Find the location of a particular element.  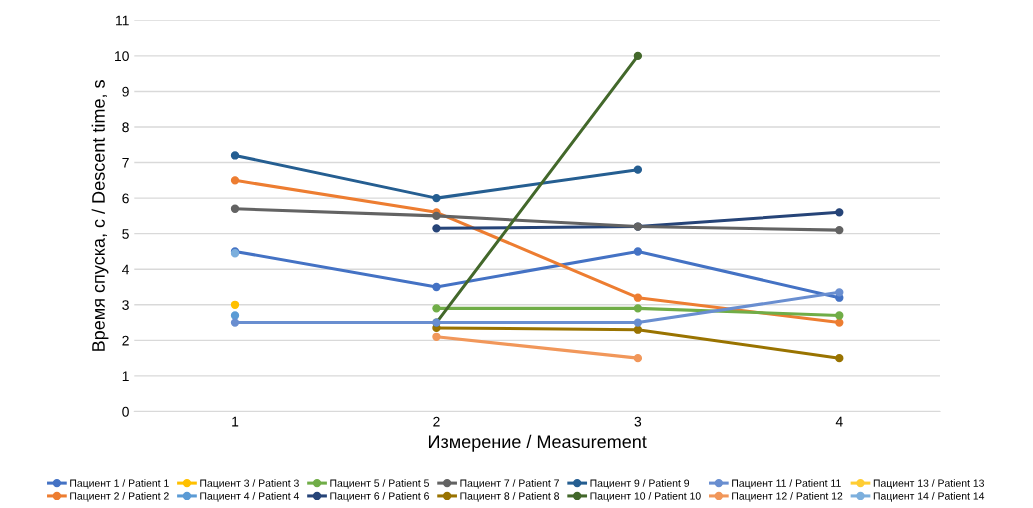

x-tick-label: 2 is located at coordinates (436, 421).